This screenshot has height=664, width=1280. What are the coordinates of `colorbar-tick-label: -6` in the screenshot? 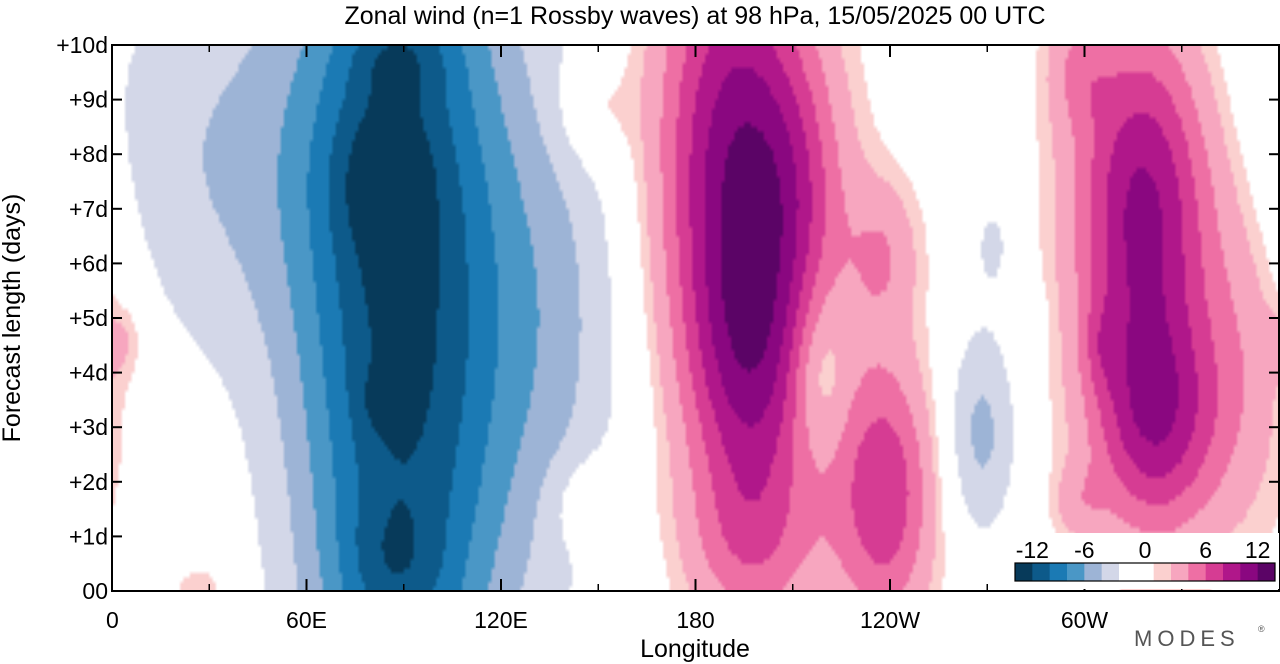 It's located at (1084, 550).